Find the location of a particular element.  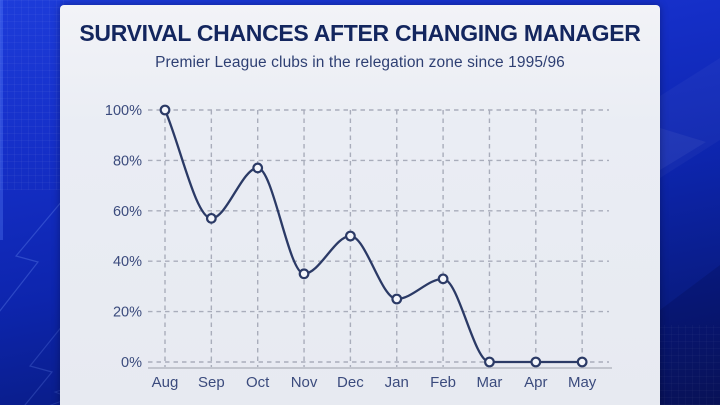

x-tick-label-aug: Aug is located at coordinates (165, 382).